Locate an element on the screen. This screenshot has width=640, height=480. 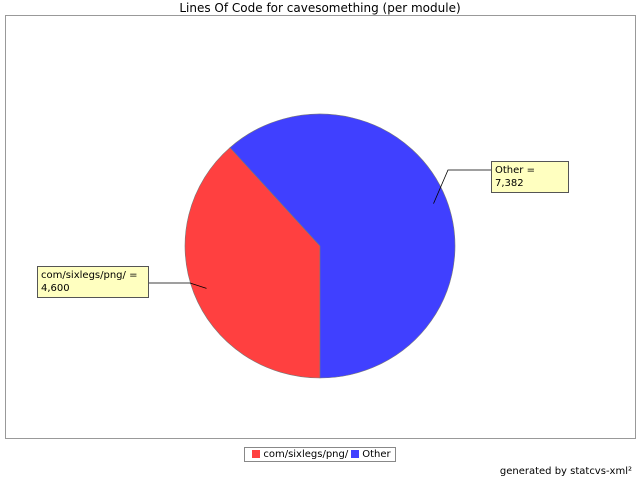
legend-box: com/sixlegs/png/Other is located at coordinates (320, 454).